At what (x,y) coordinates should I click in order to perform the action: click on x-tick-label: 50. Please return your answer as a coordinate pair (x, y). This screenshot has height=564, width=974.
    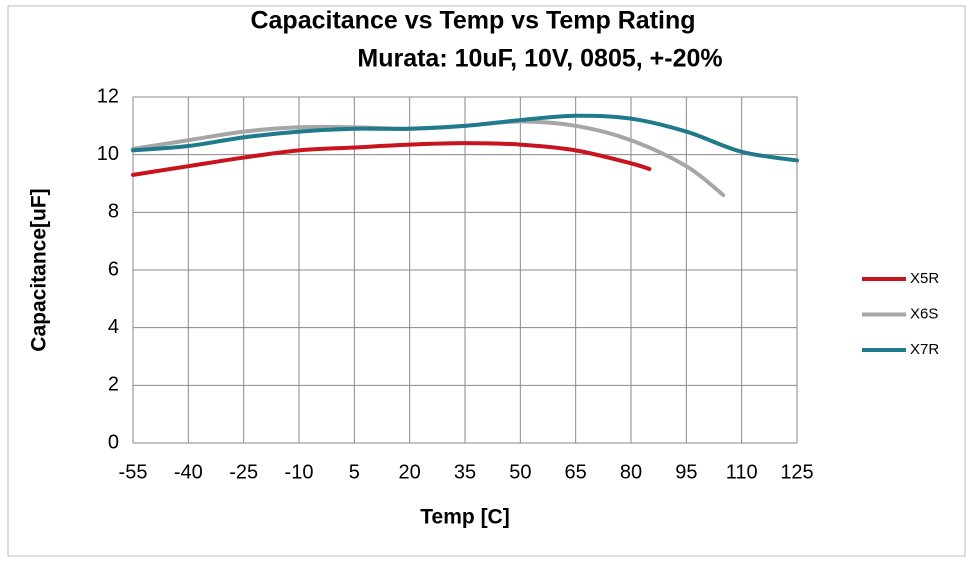
    Looking at the image, I should click on (520, 472).